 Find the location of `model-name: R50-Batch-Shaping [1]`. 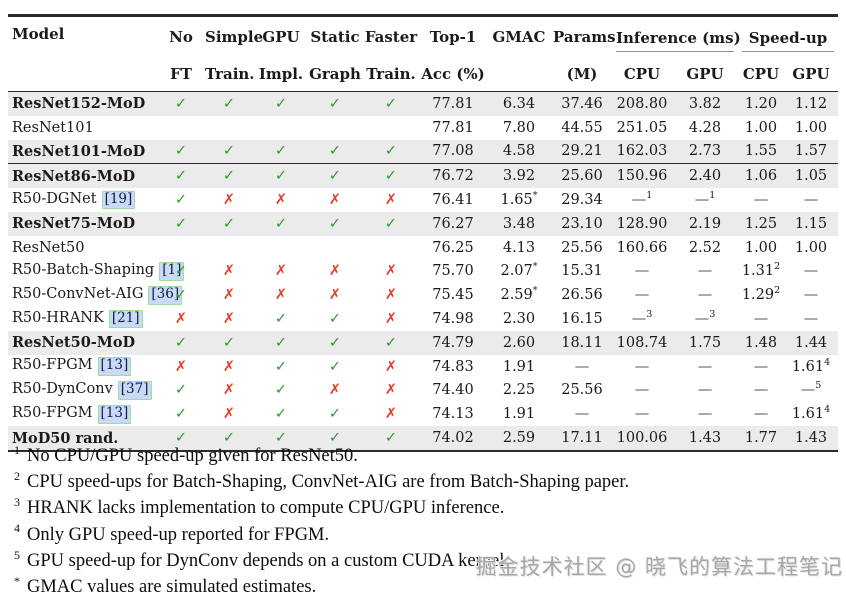

model-name: R50-Batch-Shaping [1] is located at coordinates (96, 272).